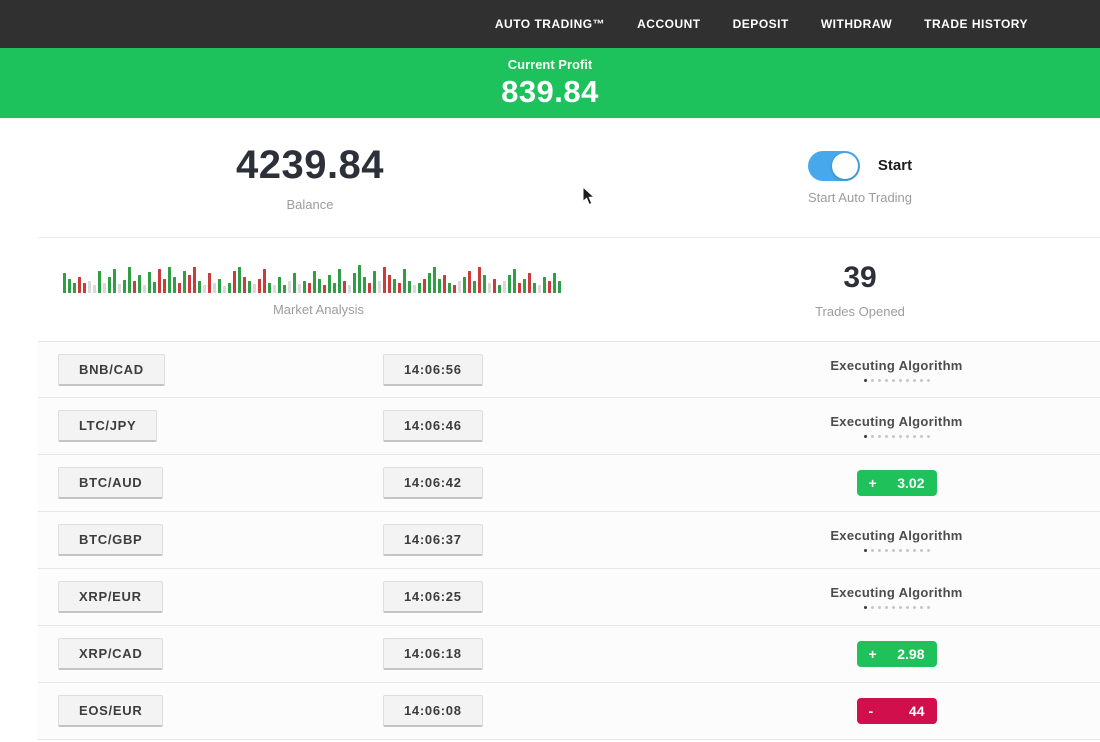 Image resolution: width=1100 pixels, height=742 pixels. What do you see at coordinates (911, 483) in the screenshot?
I see `result-amount: 3.02` at bounding box center [911, 483].